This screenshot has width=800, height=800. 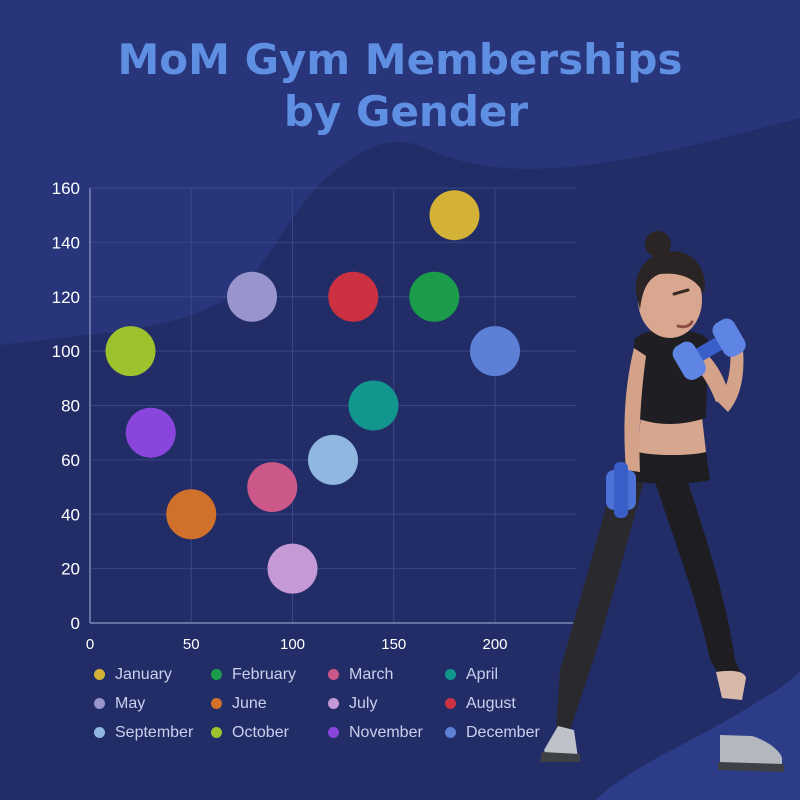 I want to click on x-tick-label: 150, so click(x=393, y=644).